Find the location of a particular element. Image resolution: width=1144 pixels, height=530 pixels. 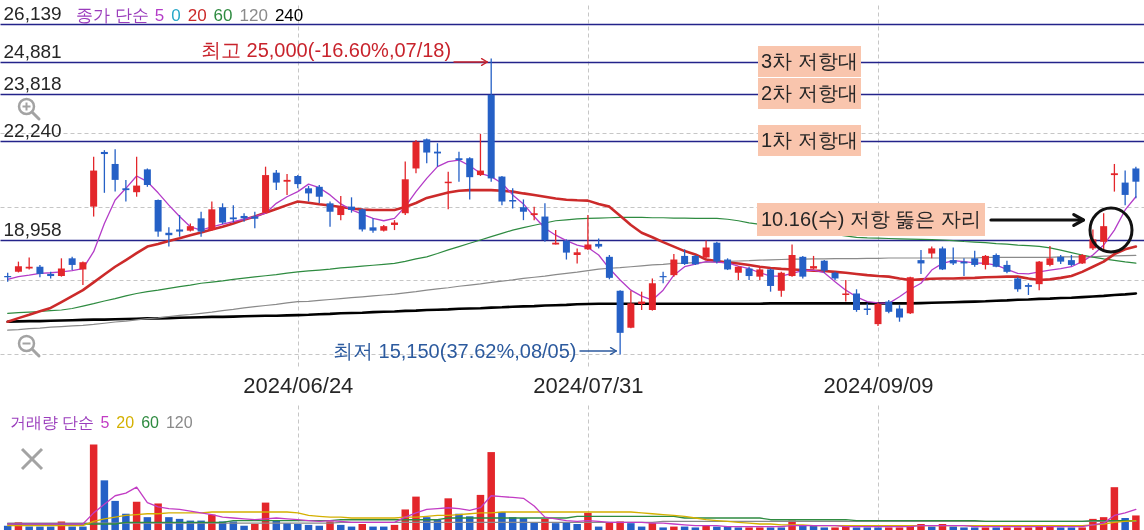

annotation: 3차 저항대 is located at coordinates (809, 61).